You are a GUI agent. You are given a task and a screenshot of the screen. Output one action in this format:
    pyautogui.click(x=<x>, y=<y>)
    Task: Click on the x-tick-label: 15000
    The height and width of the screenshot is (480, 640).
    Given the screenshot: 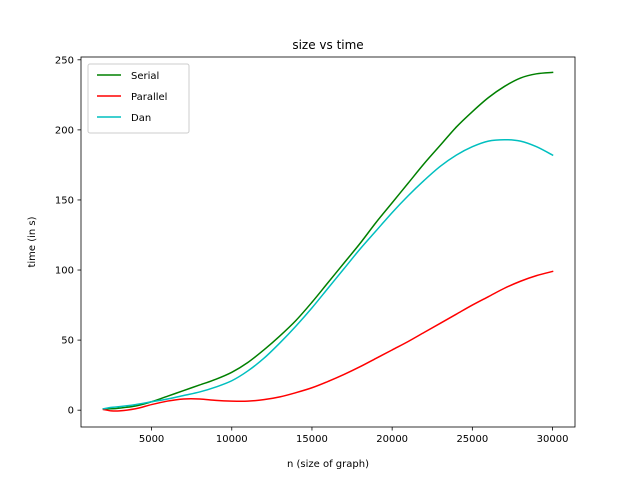 What is the action you would take?
    pyautogui.click(x=312, y=439)
    